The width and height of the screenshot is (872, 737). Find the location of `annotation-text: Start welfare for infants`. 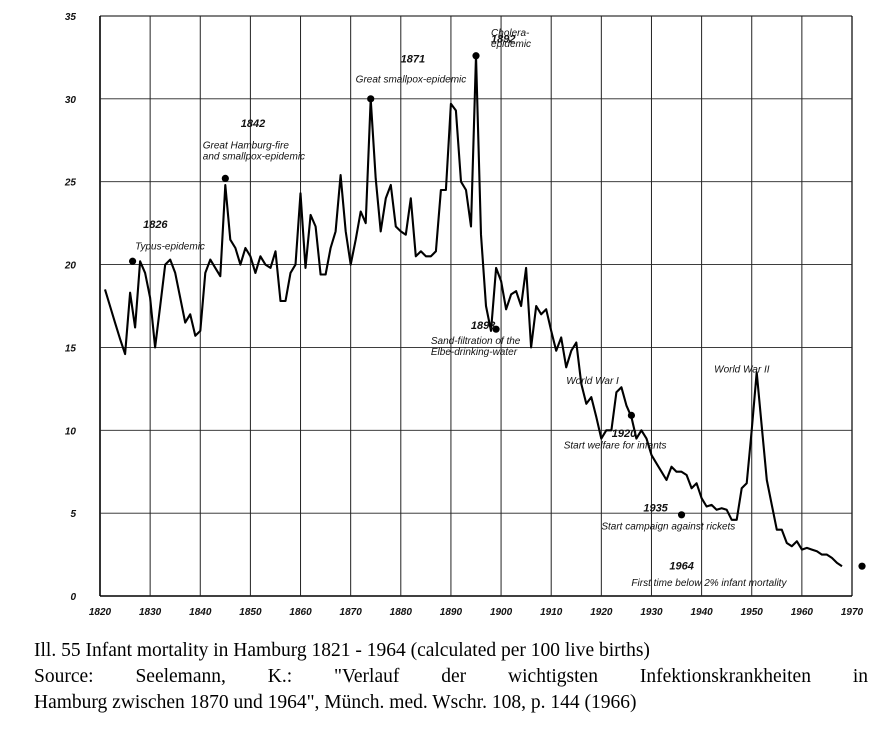

annotation-text: Start welfare for infants is located at coordinates (615, 446).